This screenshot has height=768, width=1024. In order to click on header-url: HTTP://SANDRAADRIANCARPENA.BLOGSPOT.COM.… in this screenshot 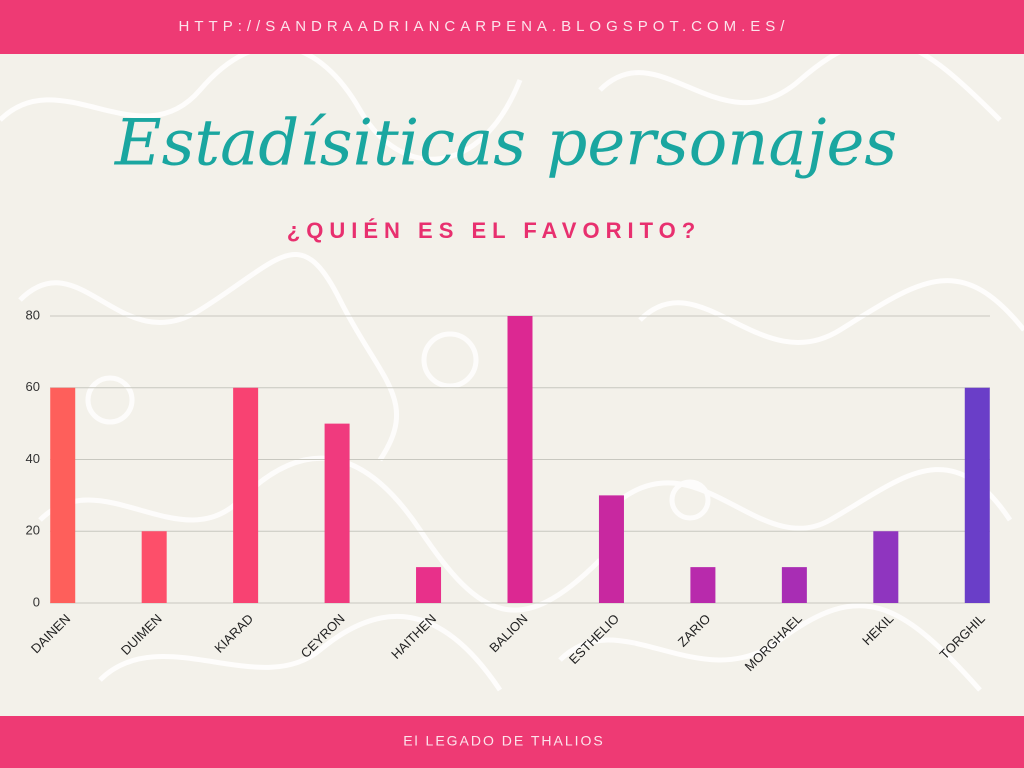, I will do `click(484, 26)`.